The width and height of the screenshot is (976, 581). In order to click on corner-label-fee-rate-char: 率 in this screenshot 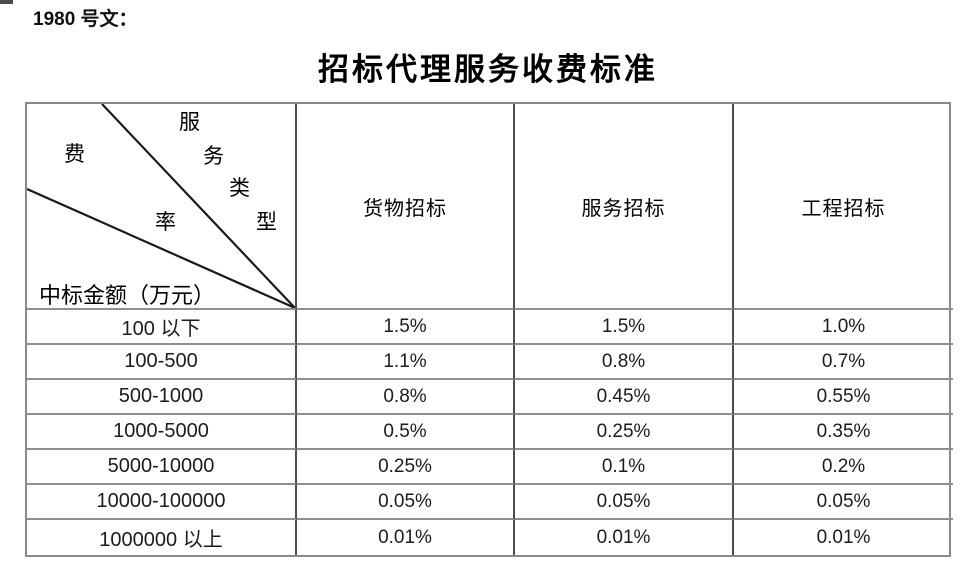, I will do `click(165, 222)`.